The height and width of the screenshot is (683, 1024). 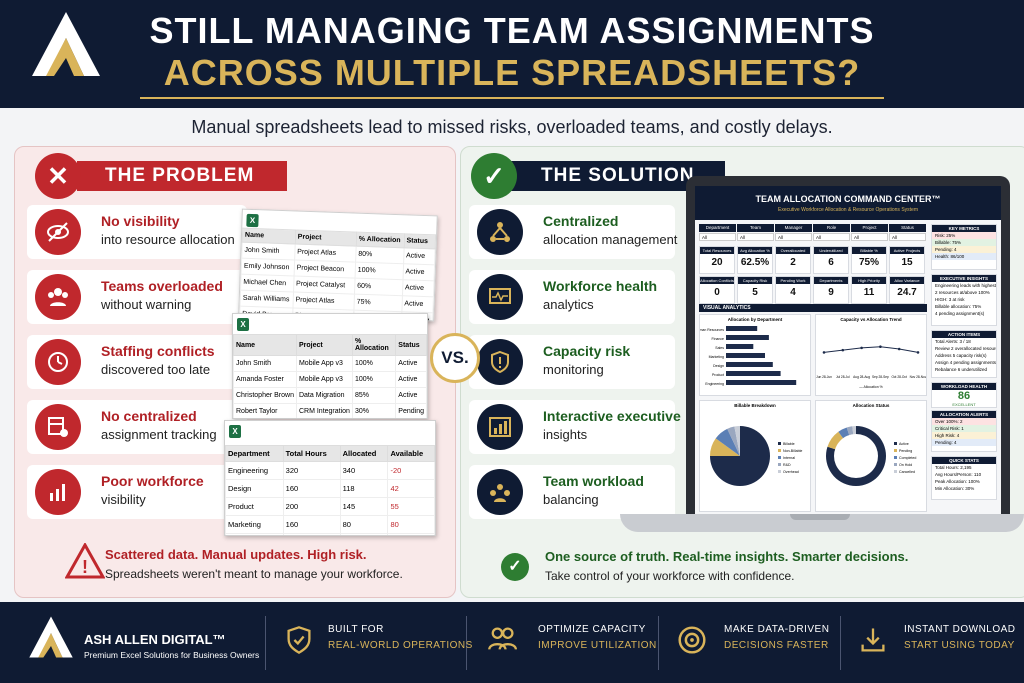 What do you see at coordinates (964, 414) in the screenshot?
I see `sidebar-header: ALLOCATION ALERTS` at bounding box center [964, 414].